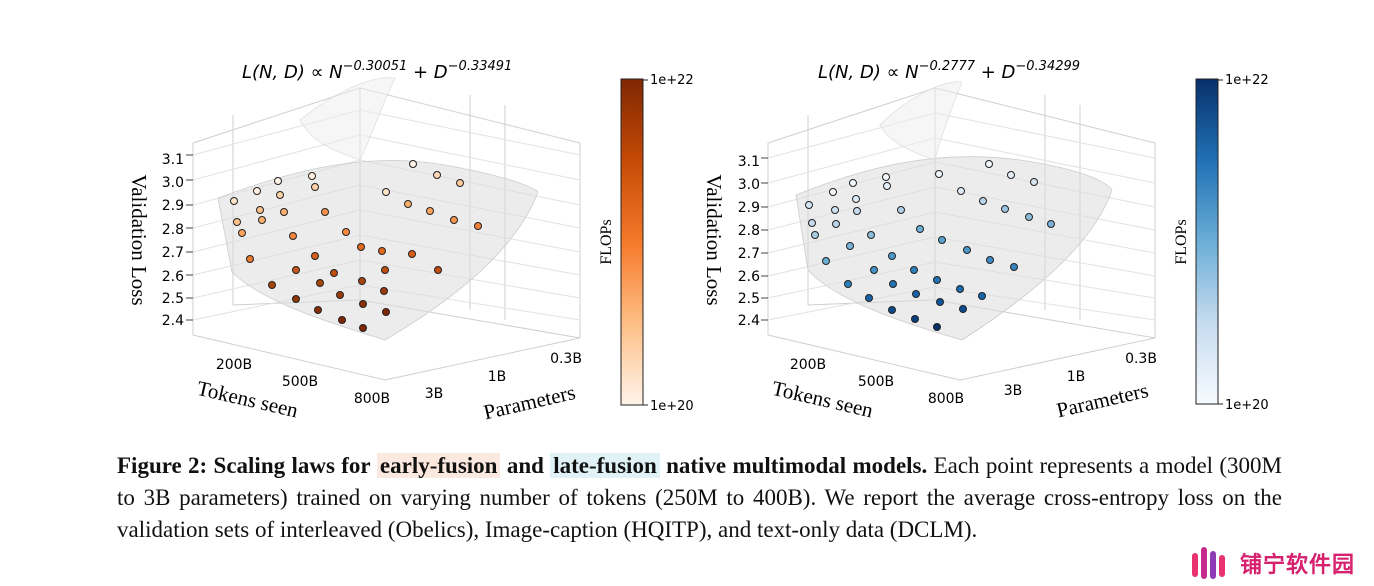  What do you see at coordinates (529, 402) in the screenshot?
I see `y-axis-label: Parameters` at bounding box center [529, 402].